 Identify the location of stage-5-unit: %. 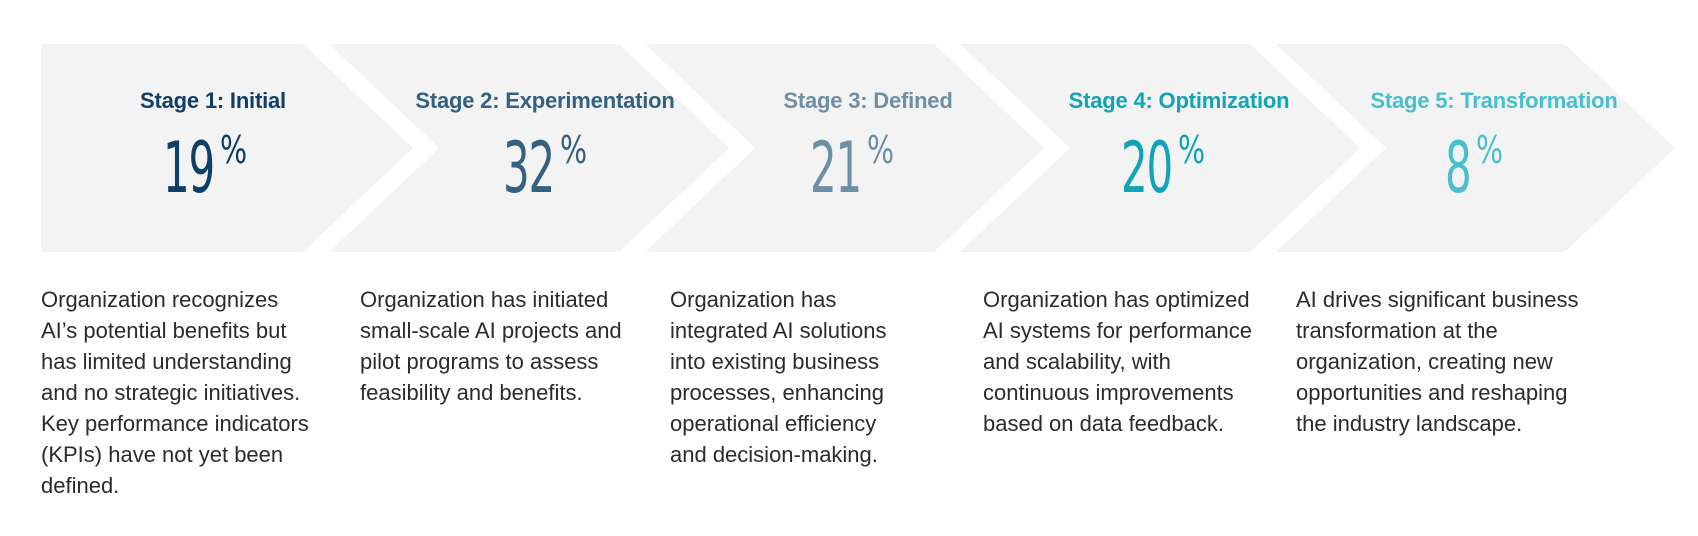
(1490, 150).